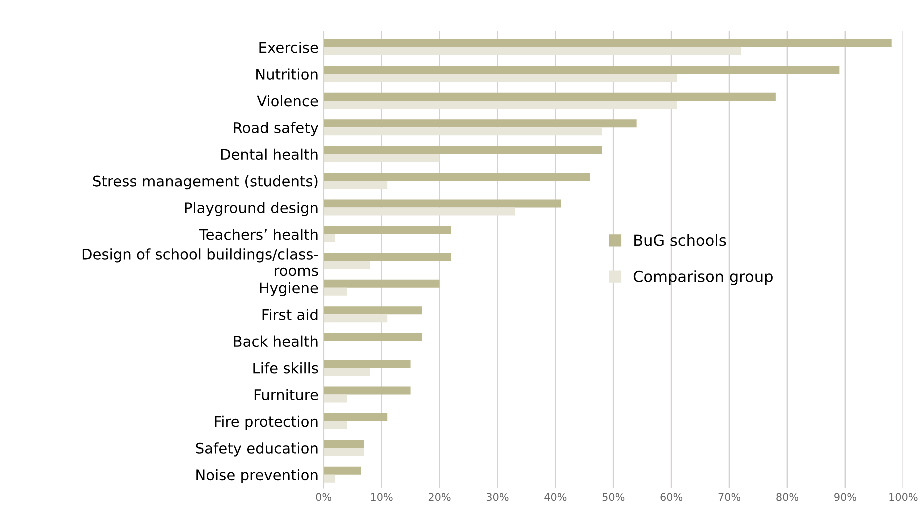 This screenshot has height=525, width=920. What do you see at coordinates (680, 240) in the screenshot?
I see `legend-label: BuG schools` at bounding box center [680, 240].